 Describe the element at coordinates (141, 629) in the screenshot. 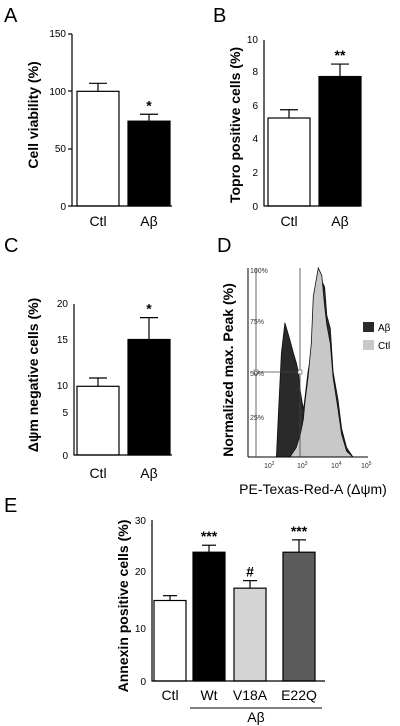

I see `panel-e-ytick: 10` at that location.